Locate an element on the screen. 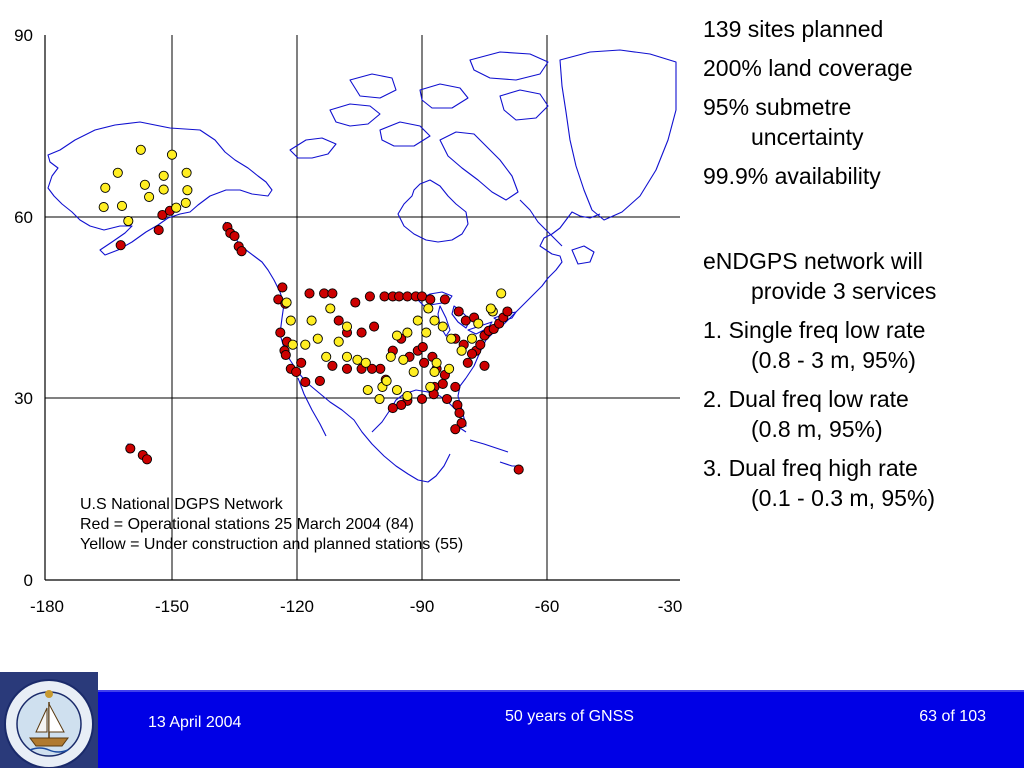 The image size is (1024, 773). bullet-text: 3. Dual freq high rate is located at coordinates (810, 468).